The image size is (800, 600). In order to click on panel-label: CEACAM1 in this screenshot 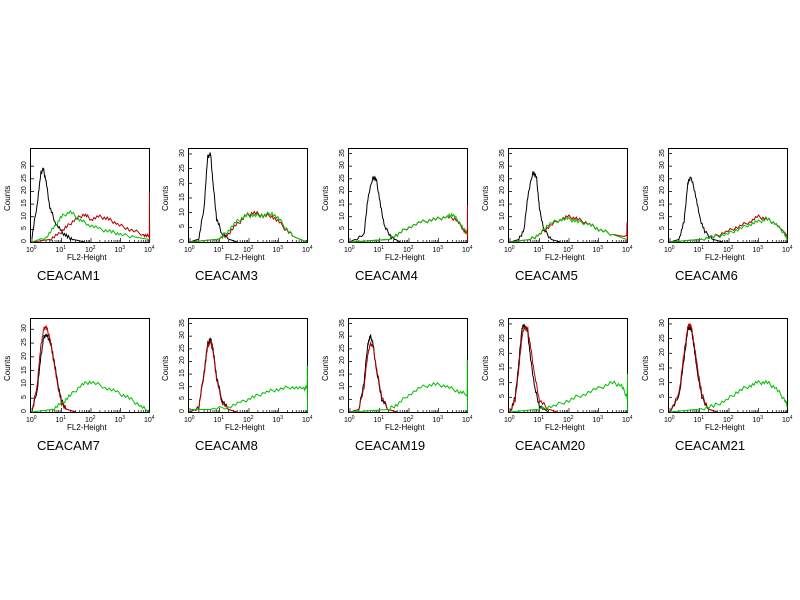, I will do `click(68, 275)`.